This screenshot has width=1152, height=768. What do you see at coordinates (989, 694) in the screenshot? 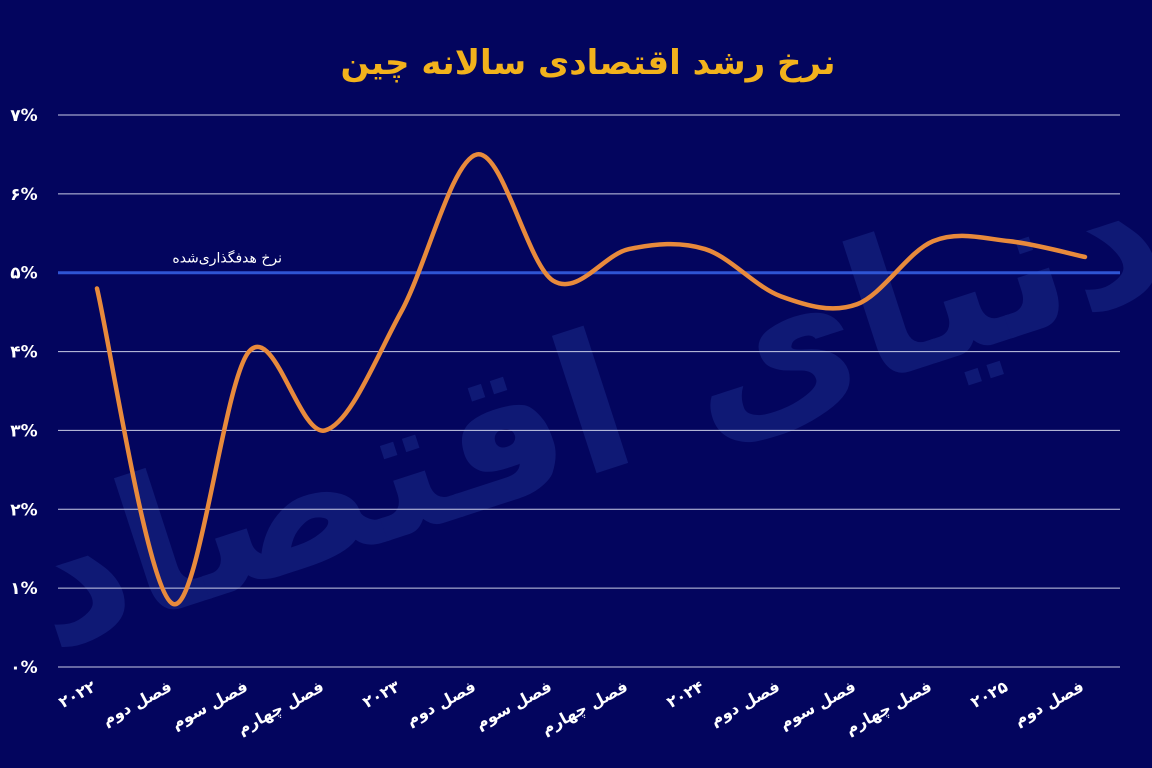
I see `x-tick-label: ۲۰۲۵` at bounding box center [989, 694].